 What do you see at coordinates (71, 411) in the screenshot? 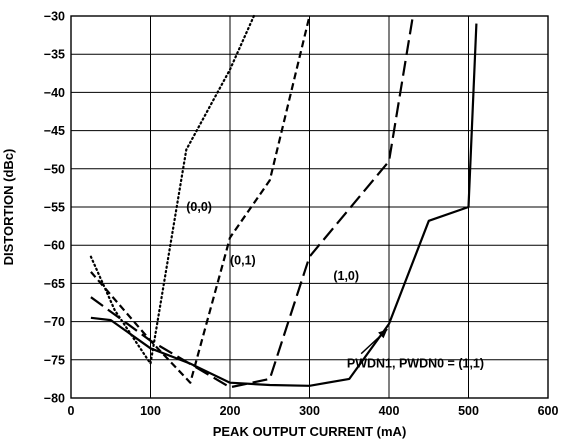
I see `x-tick-label: 0` at bounding box center [71, 411].